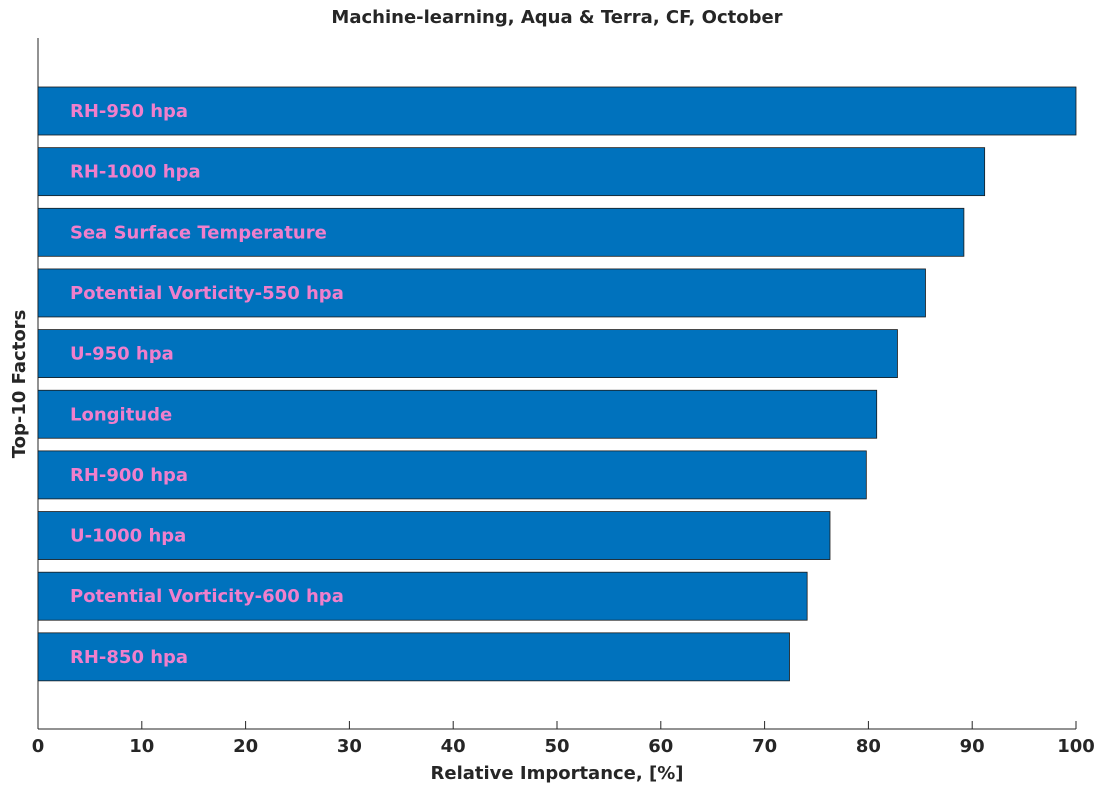 This screenshot has height=787, width=1102. What do you see at coordinates (660, 746) in the screenshot?
I see `x-tick-label: 60` at bounding box center [660, 746].